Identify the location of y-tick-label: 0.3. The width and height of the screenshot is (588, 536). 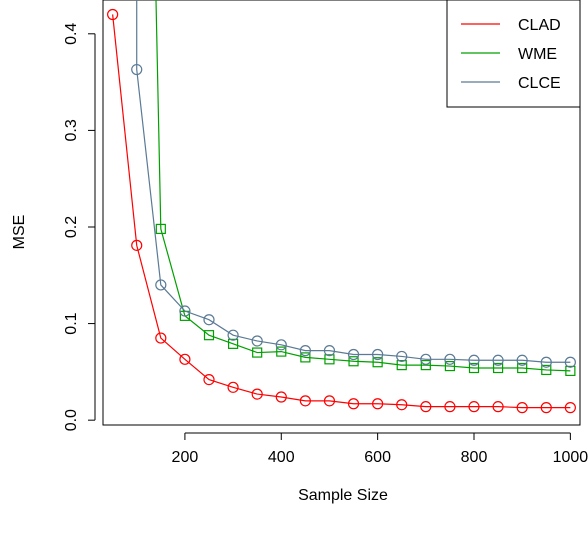
(71, 130).